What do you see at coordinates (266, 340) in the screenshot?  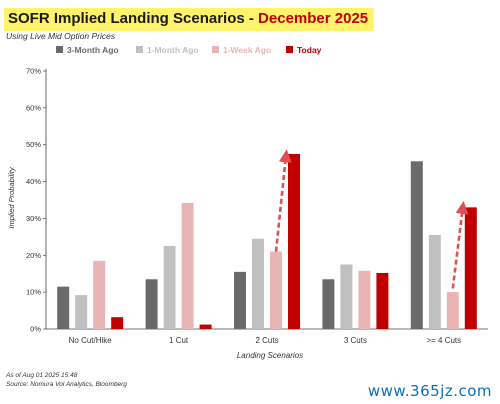 I see `x-tick-label: 2 Cuts` at bounding box center [266, 340].